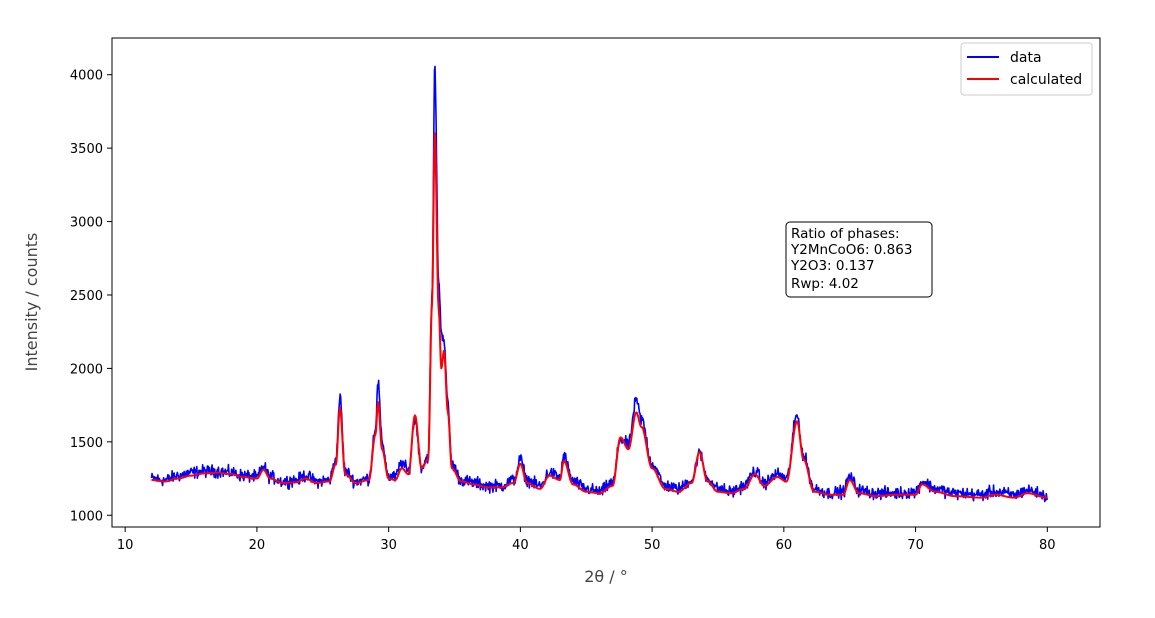 The height and width of the screenshot is (618, 1155). What do you see at coordinates (86, 296) in the screenshot?
I see `y-tick-label: 2500` at bounding box center [86, 296].